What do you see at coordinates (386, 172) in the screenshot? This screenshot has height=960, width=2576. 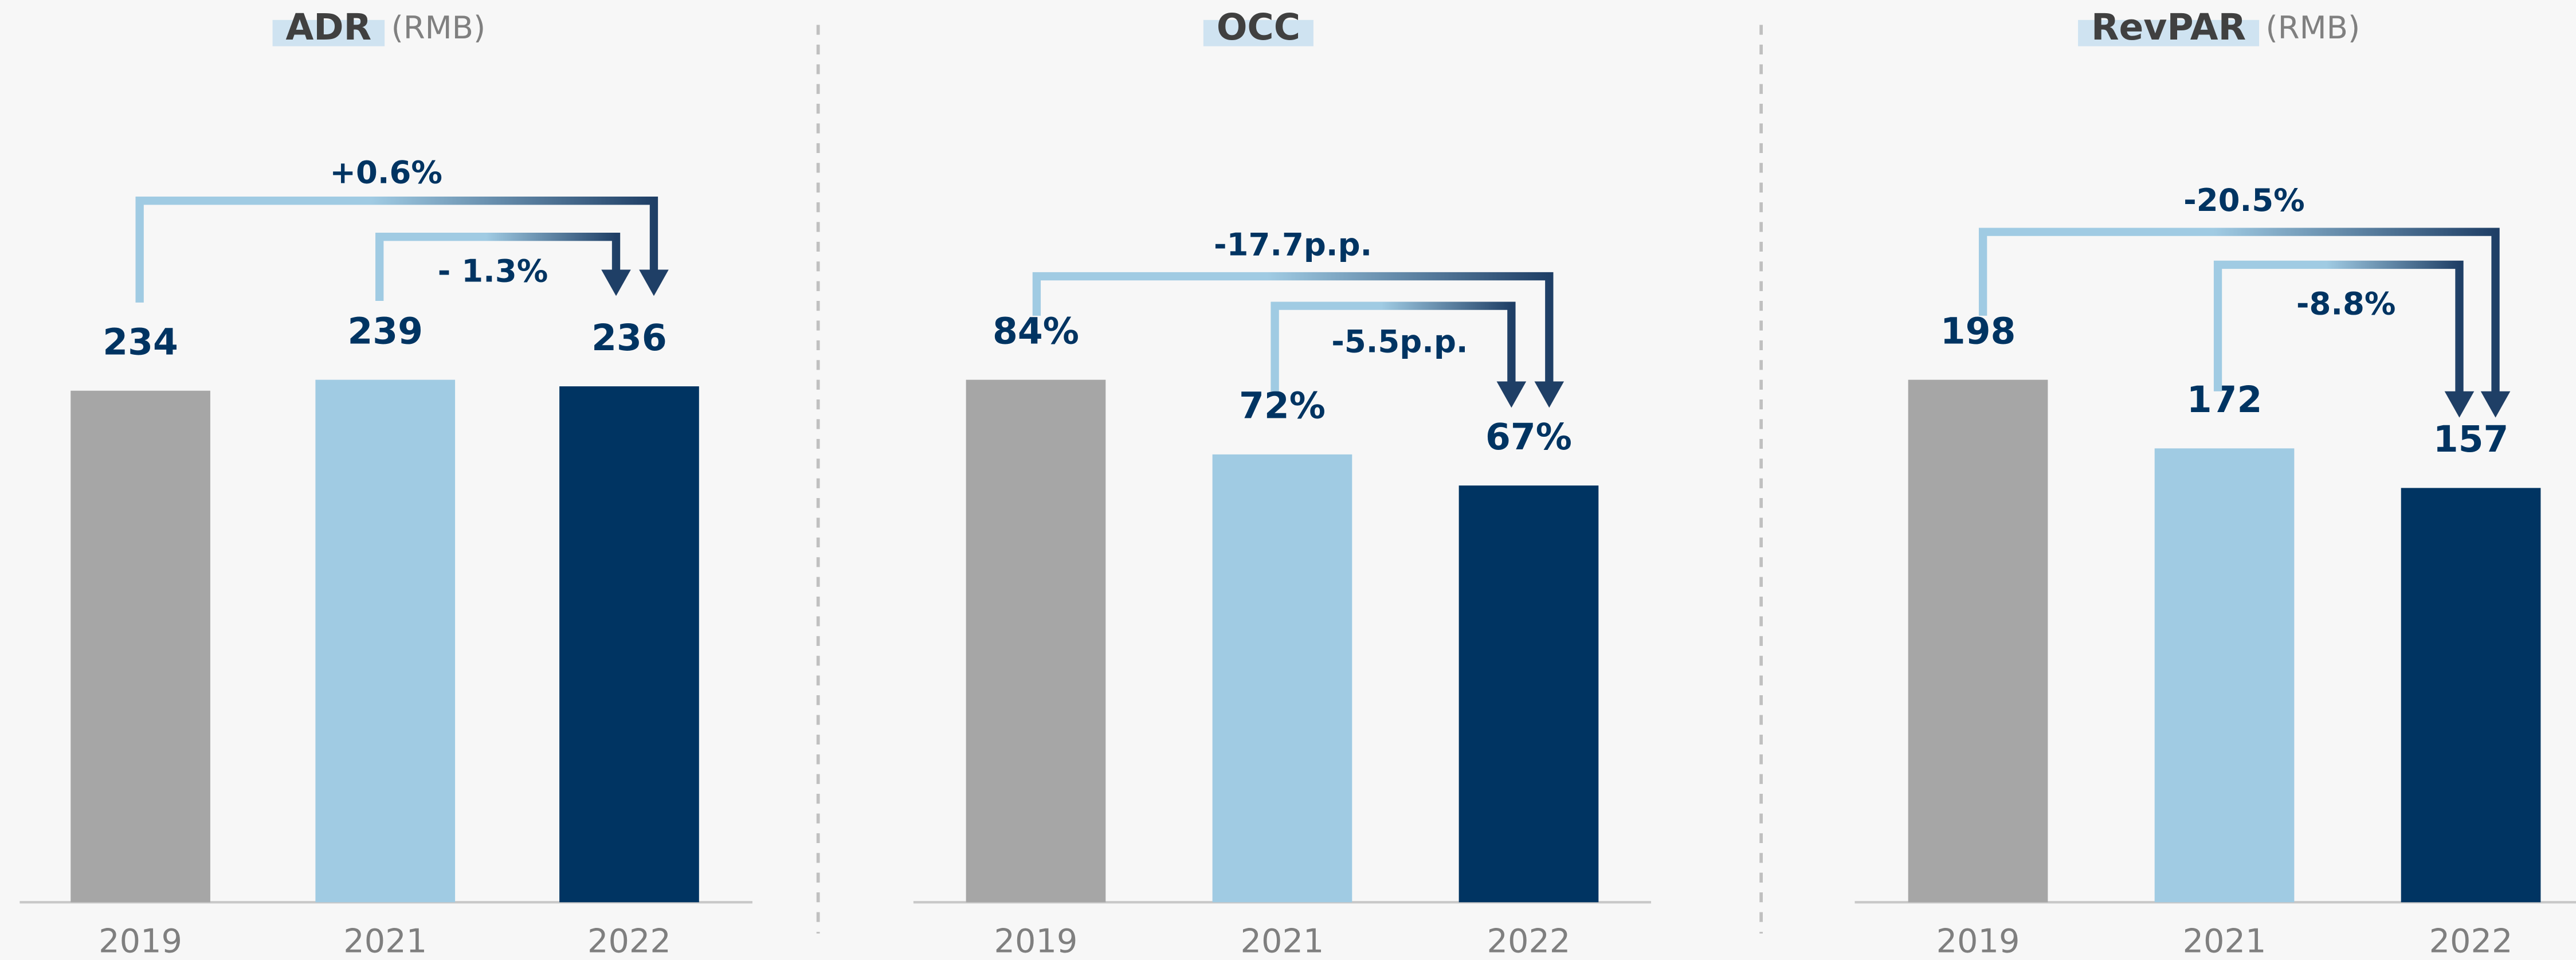 I see `change-label: +0.6%` at bounding box center [386, 172].